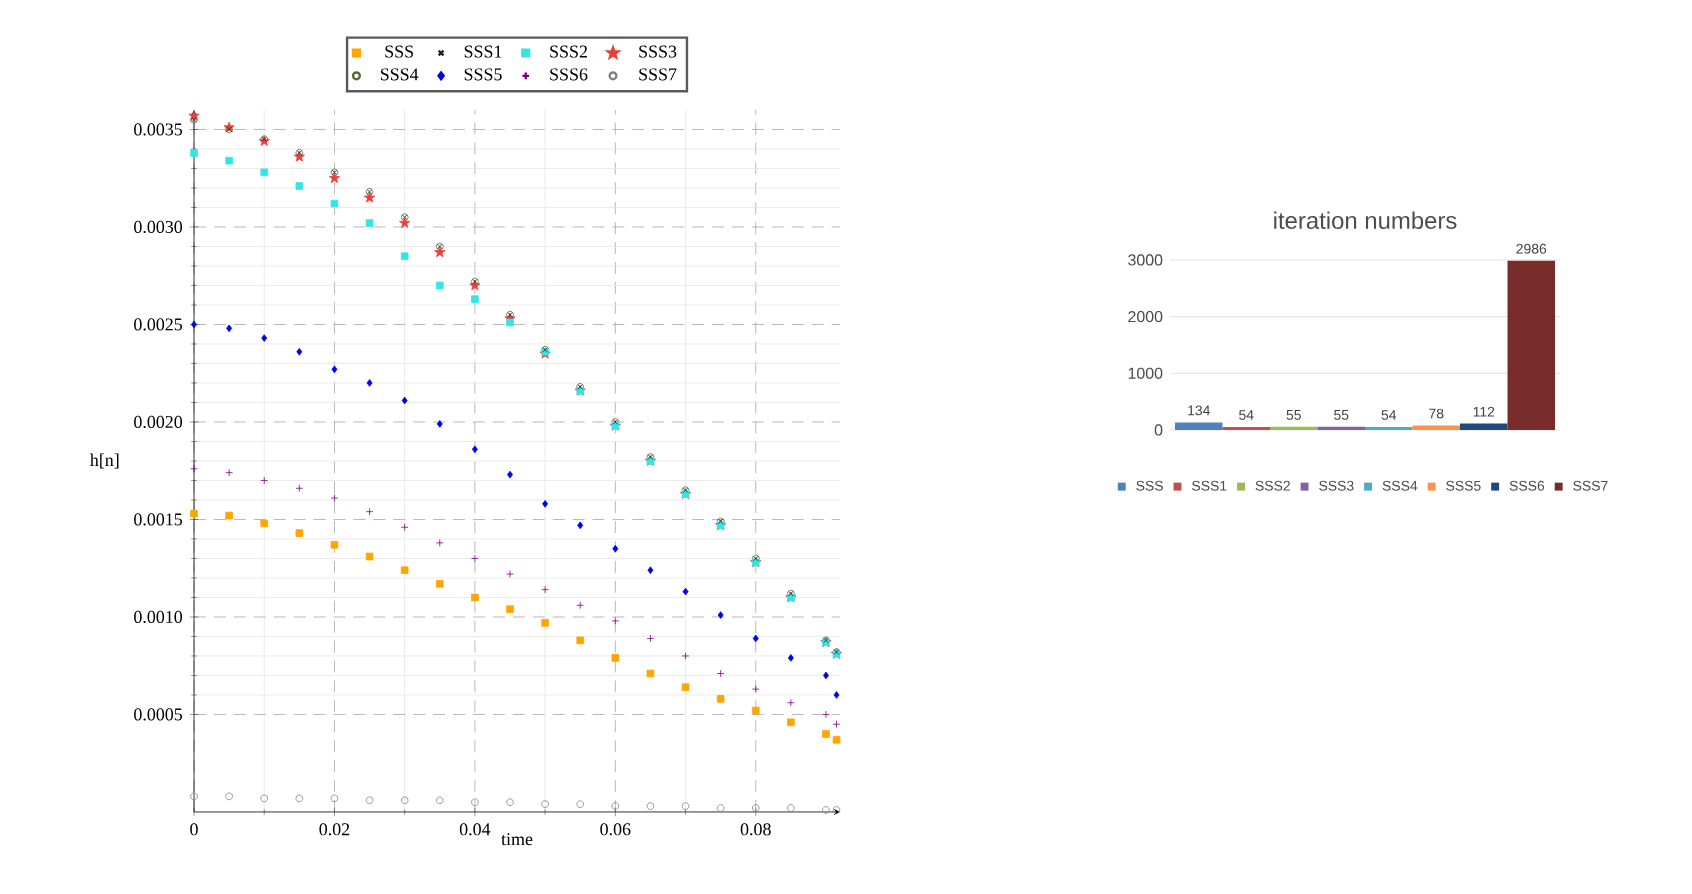 The width and height of the screenshot is (1692, 894). I want to click on x-axis-title: time, so click(517, 839).